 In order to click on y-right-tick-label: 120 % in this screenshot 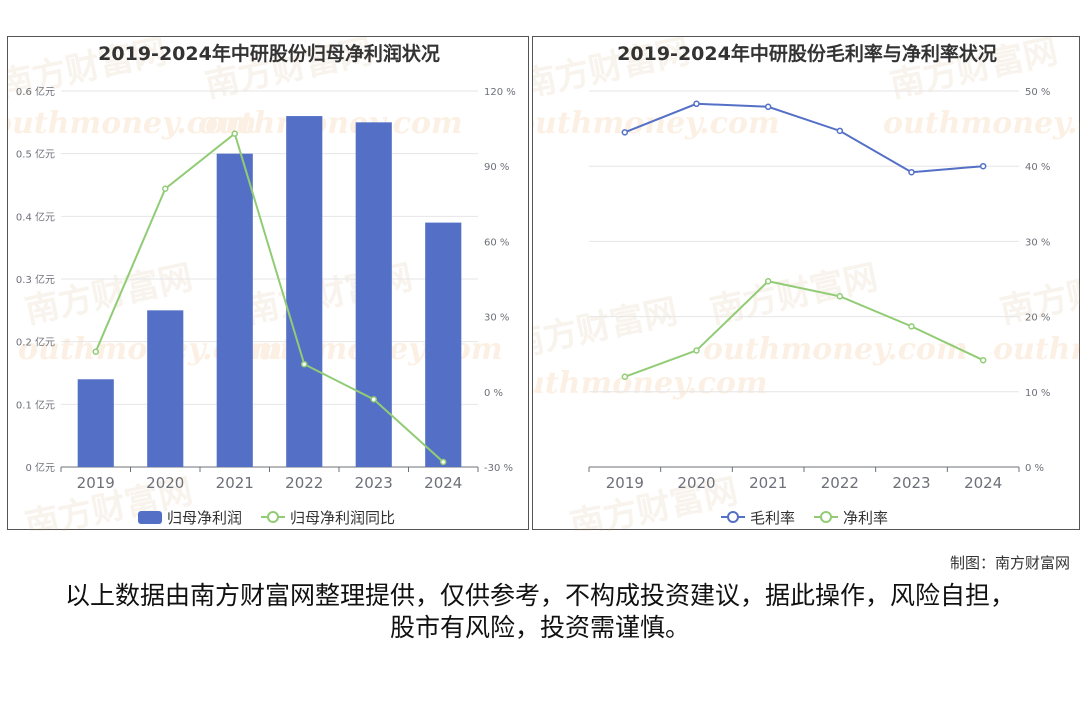, I will do `click(500, 92)`.